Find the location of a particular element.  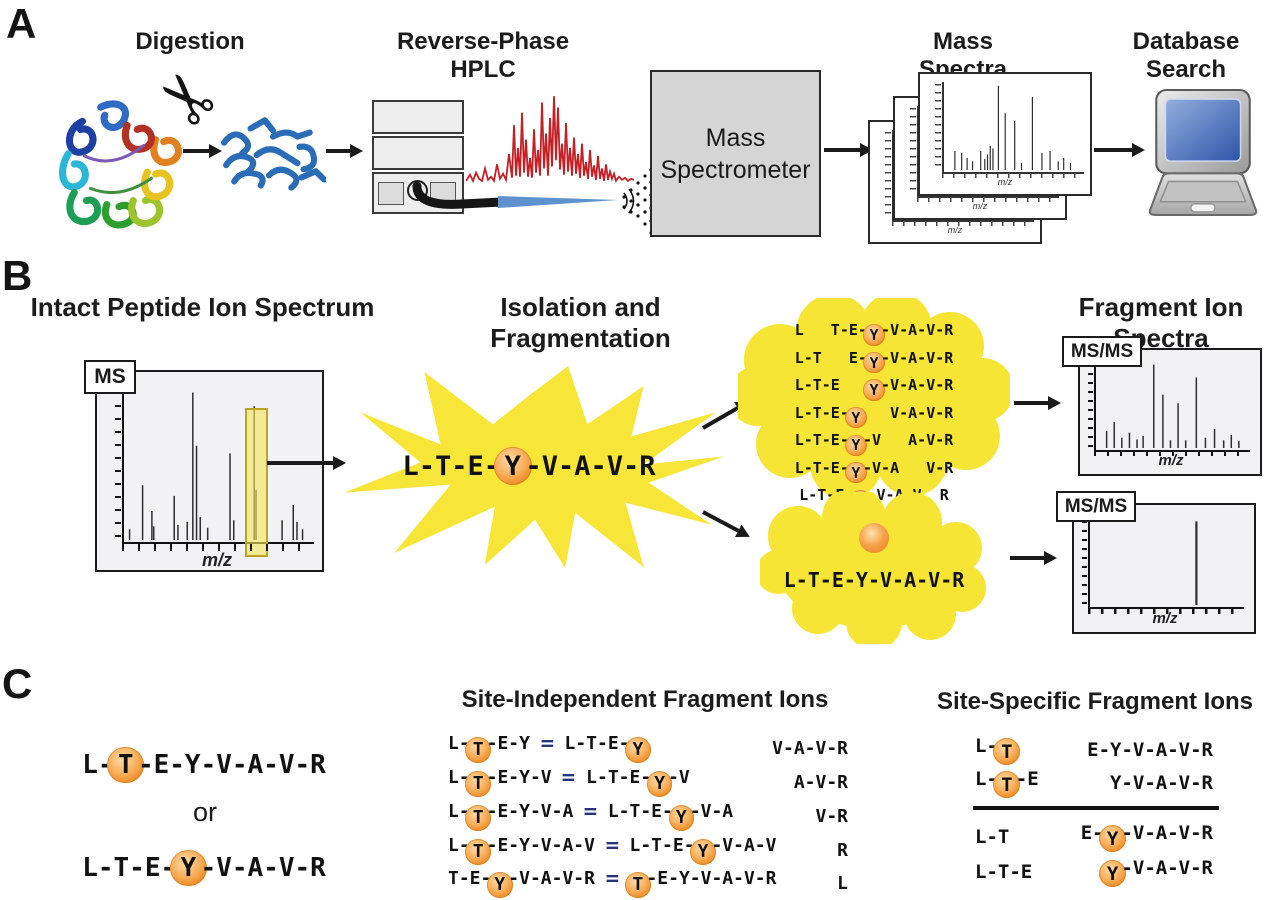

mass-spectrometer-label-line1: Mass is located at coordinates (735, 137).